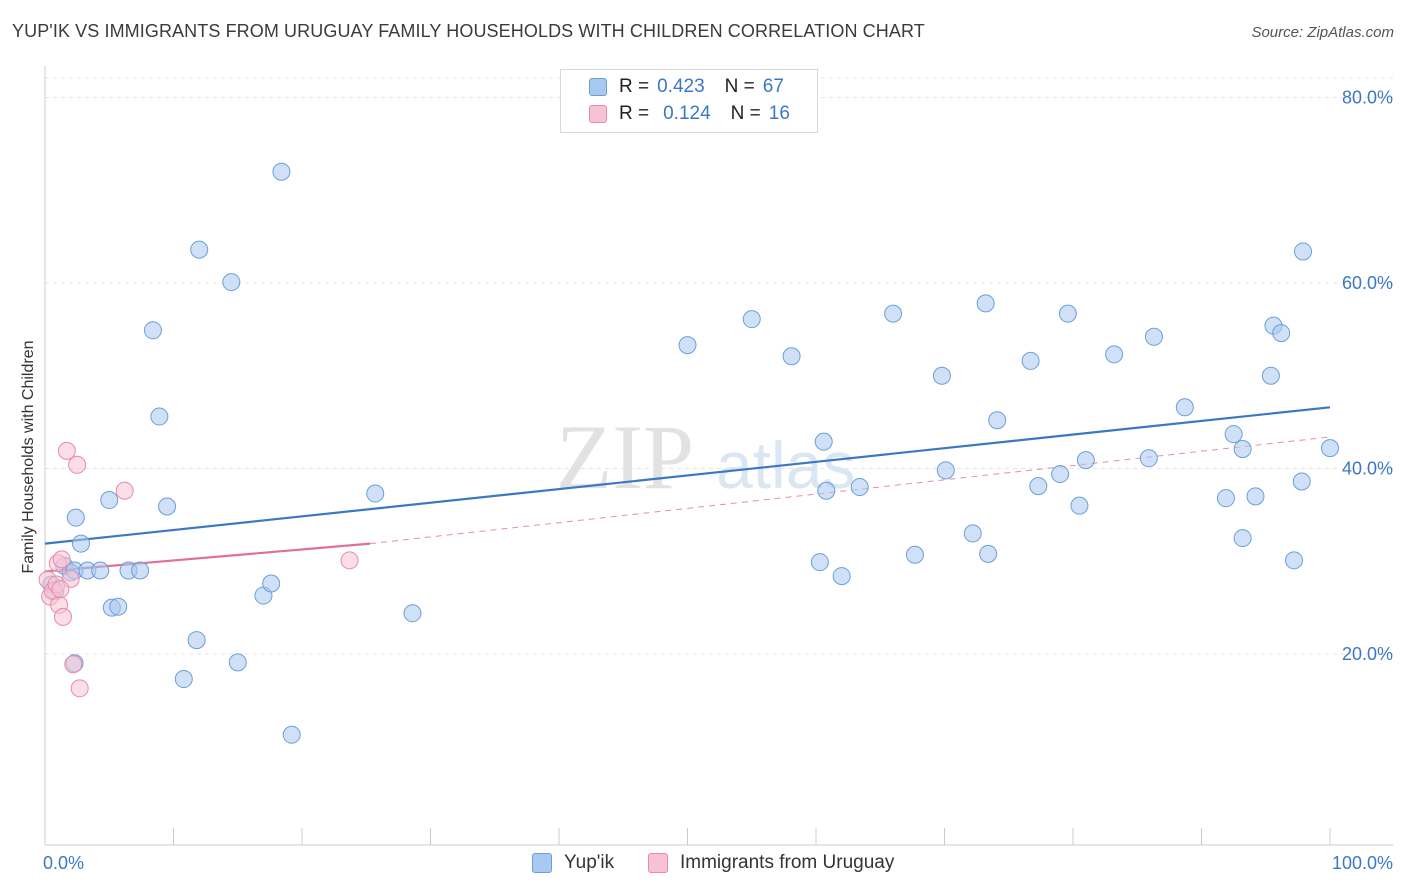  I want to click on yupik-legend-swatch, so click(542, 863).